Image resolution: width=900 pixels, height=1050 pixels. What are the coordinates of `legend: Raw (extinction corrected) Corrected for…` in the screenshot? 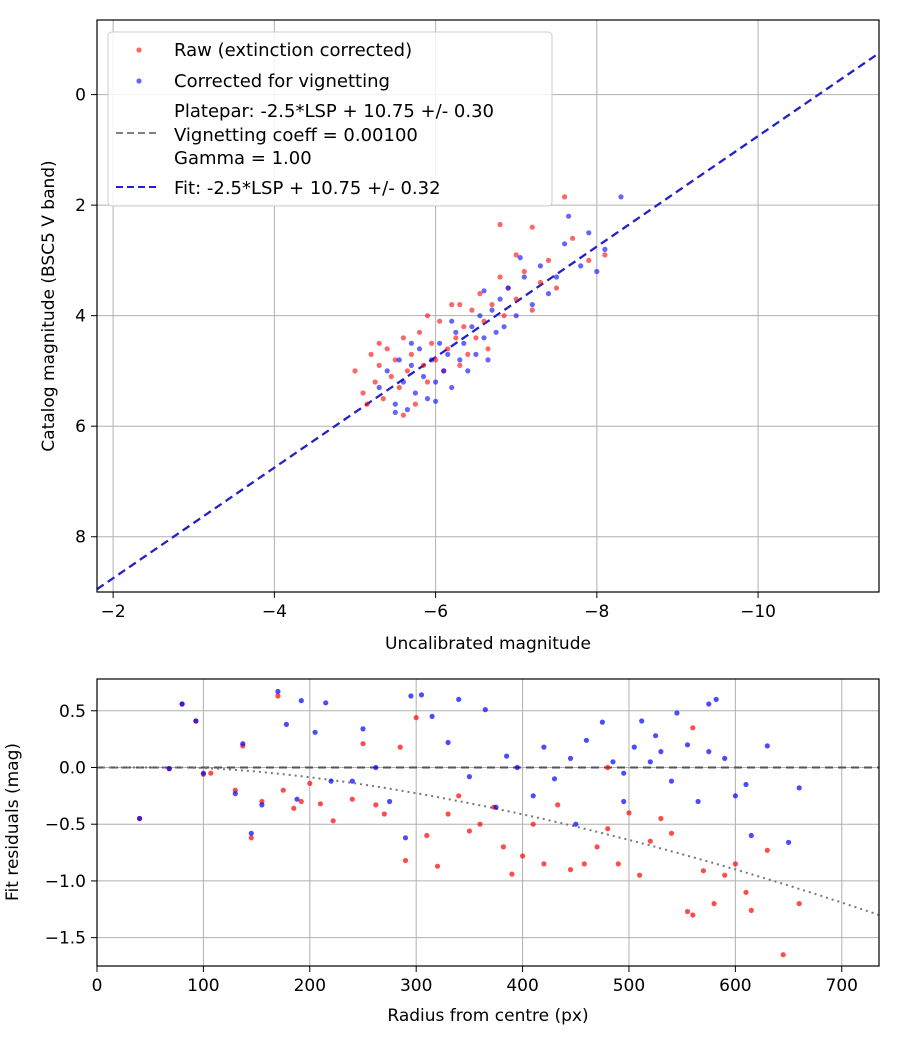 It's located at (330, 119).